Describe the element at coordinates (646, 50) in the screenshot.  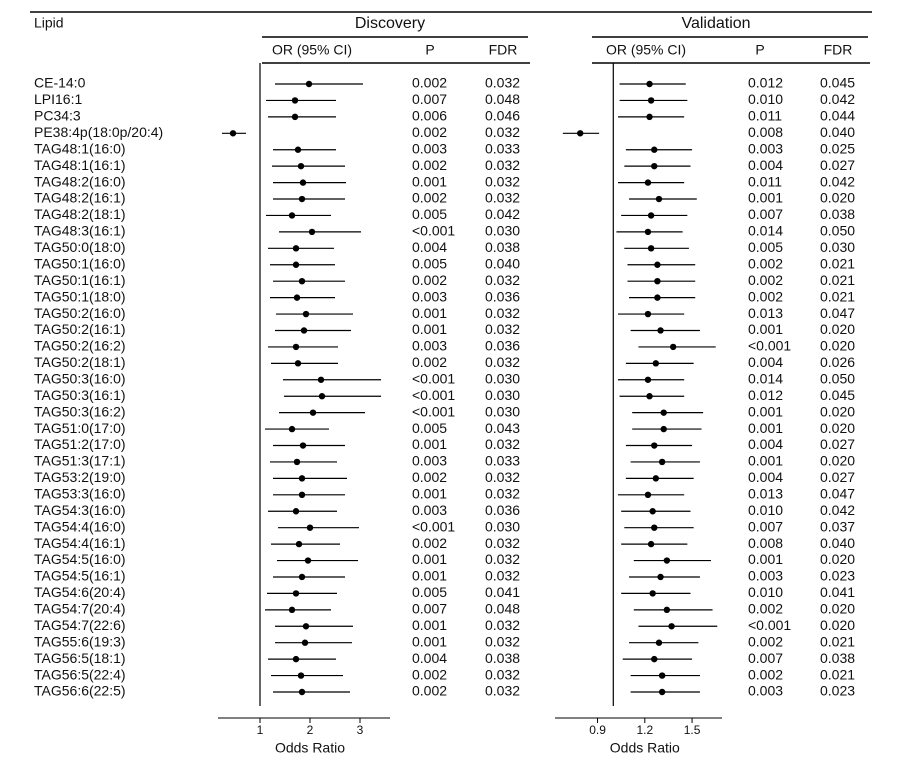
I see `col-header: OR (95% CI)` at that location.